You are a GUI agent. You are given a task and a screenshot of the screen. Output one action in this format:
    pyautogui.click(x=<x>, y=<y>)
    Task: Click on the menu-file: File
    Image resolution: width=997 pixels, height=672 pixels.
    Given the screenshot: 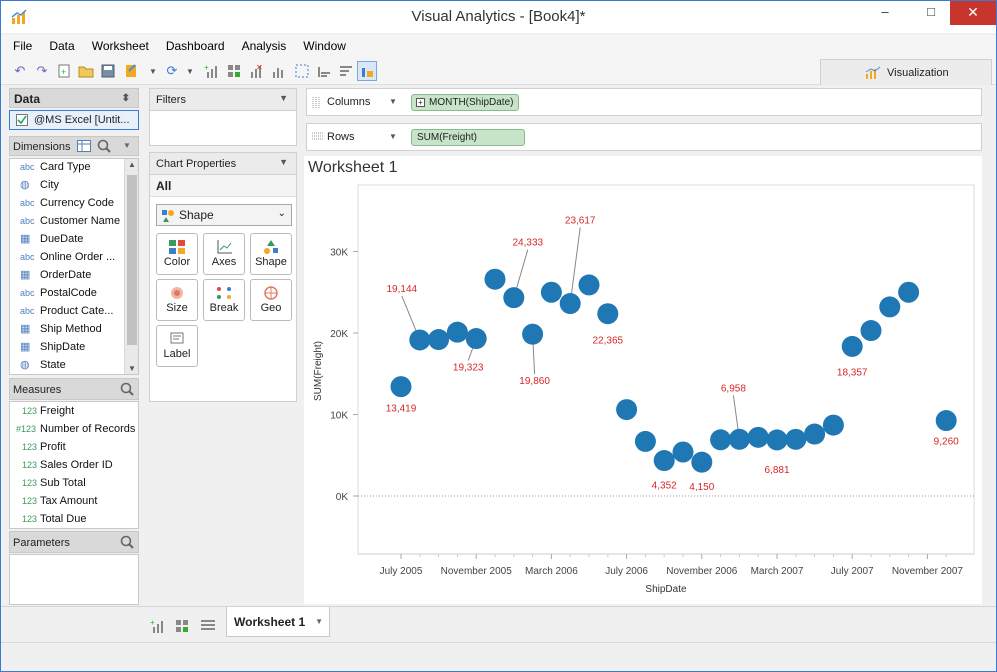 What is the action you would take?
    pyautogui.click(x=23, y=46)
    